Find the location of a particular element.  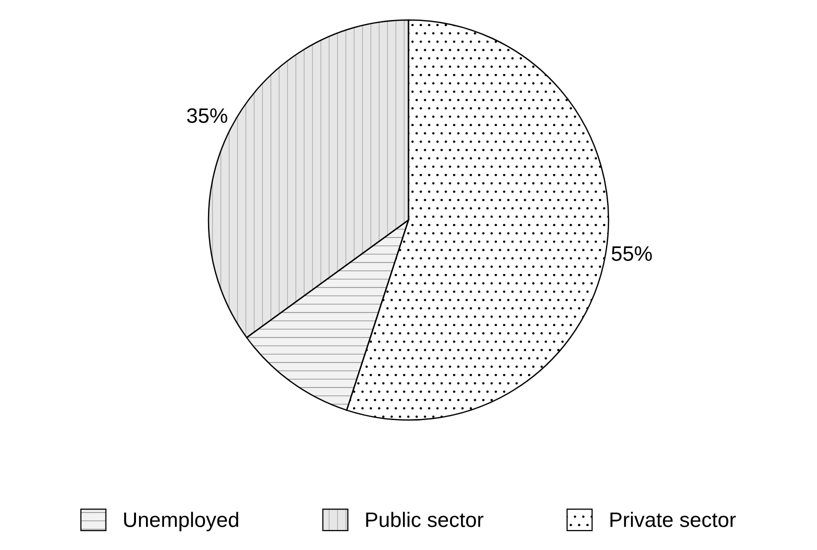

legend-label: Public sector is located at coordinates (425, 520).